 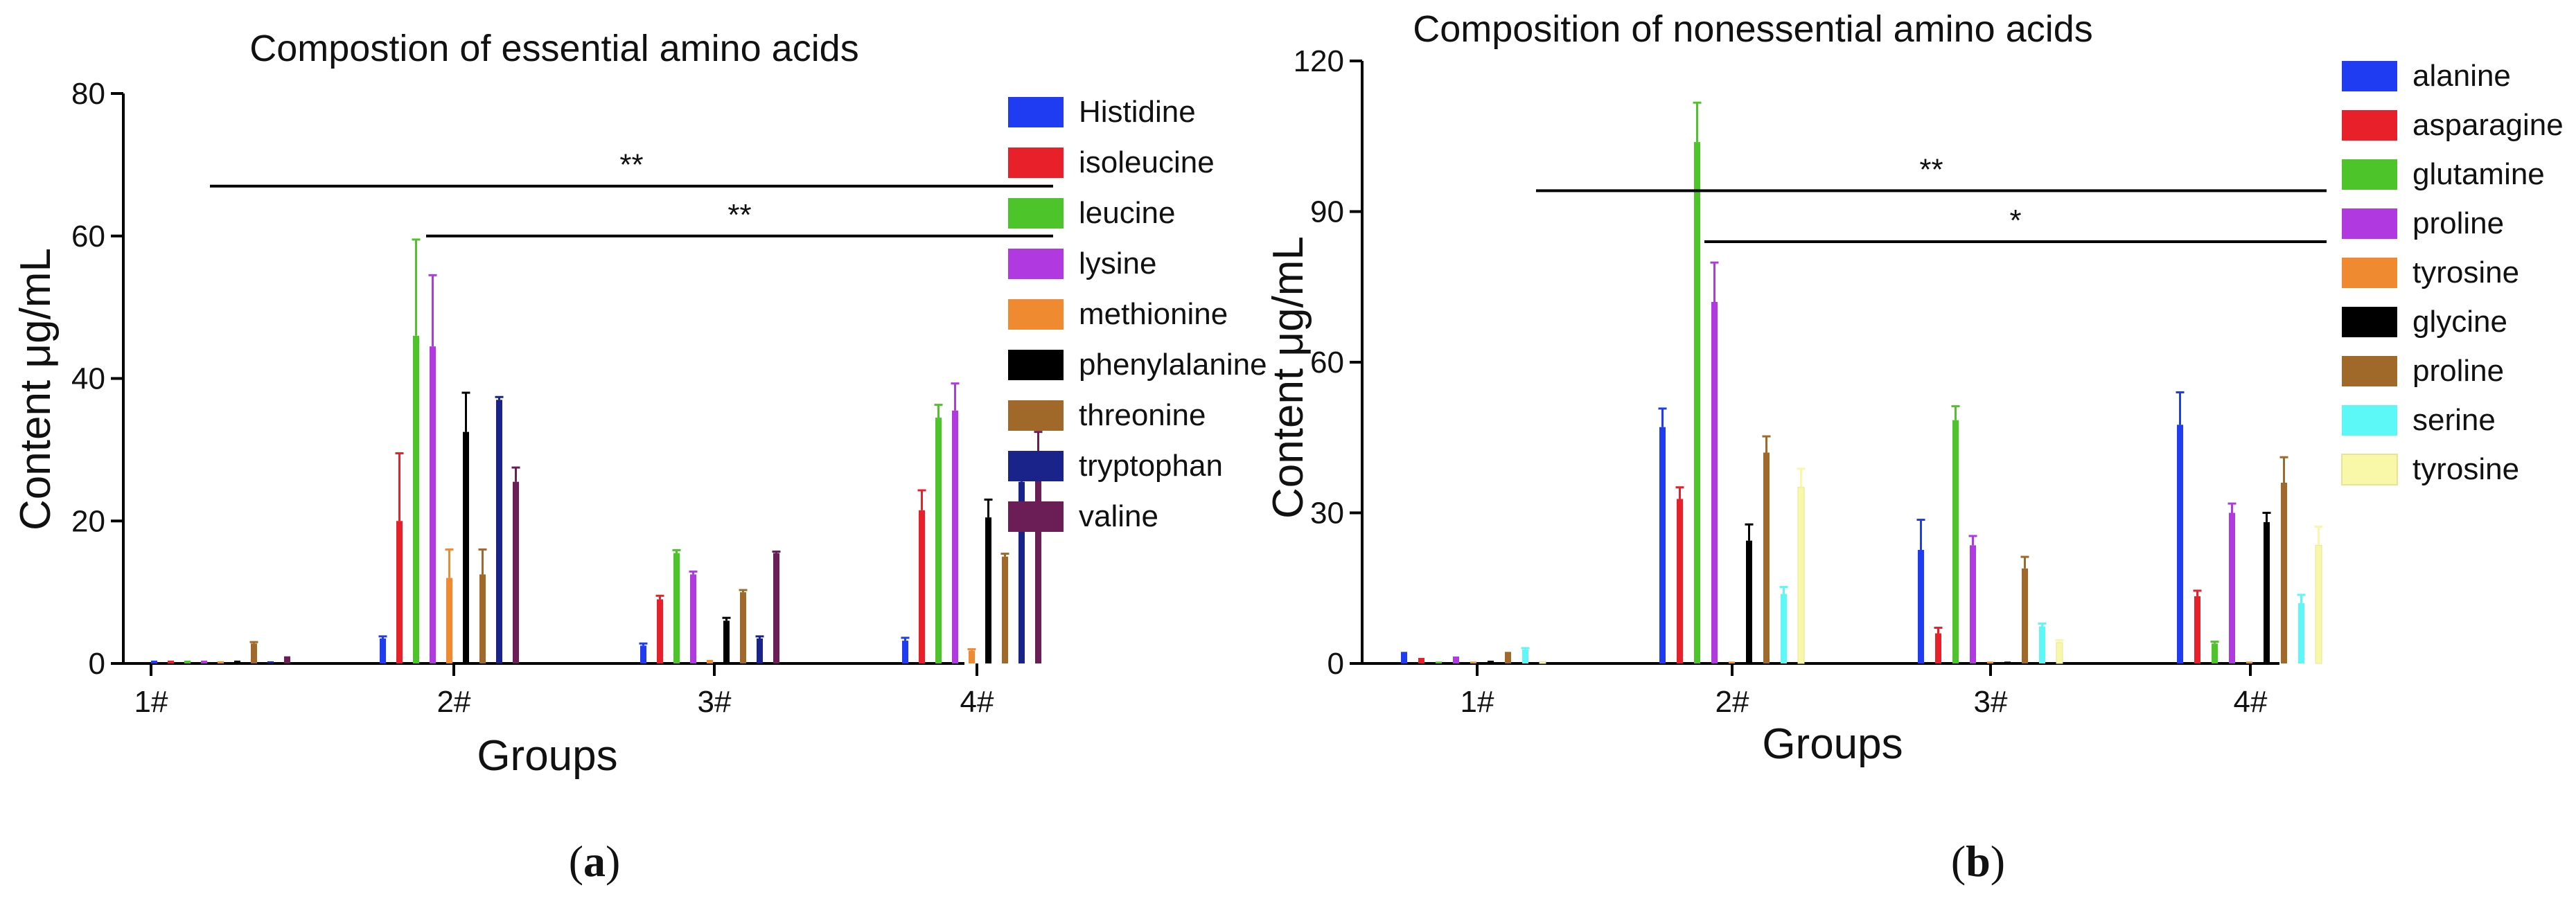 What do you see at coordinates (1327, 212) in the screenshot?
I see `y-tick-label: 90` at bounding box center [1327, 212].